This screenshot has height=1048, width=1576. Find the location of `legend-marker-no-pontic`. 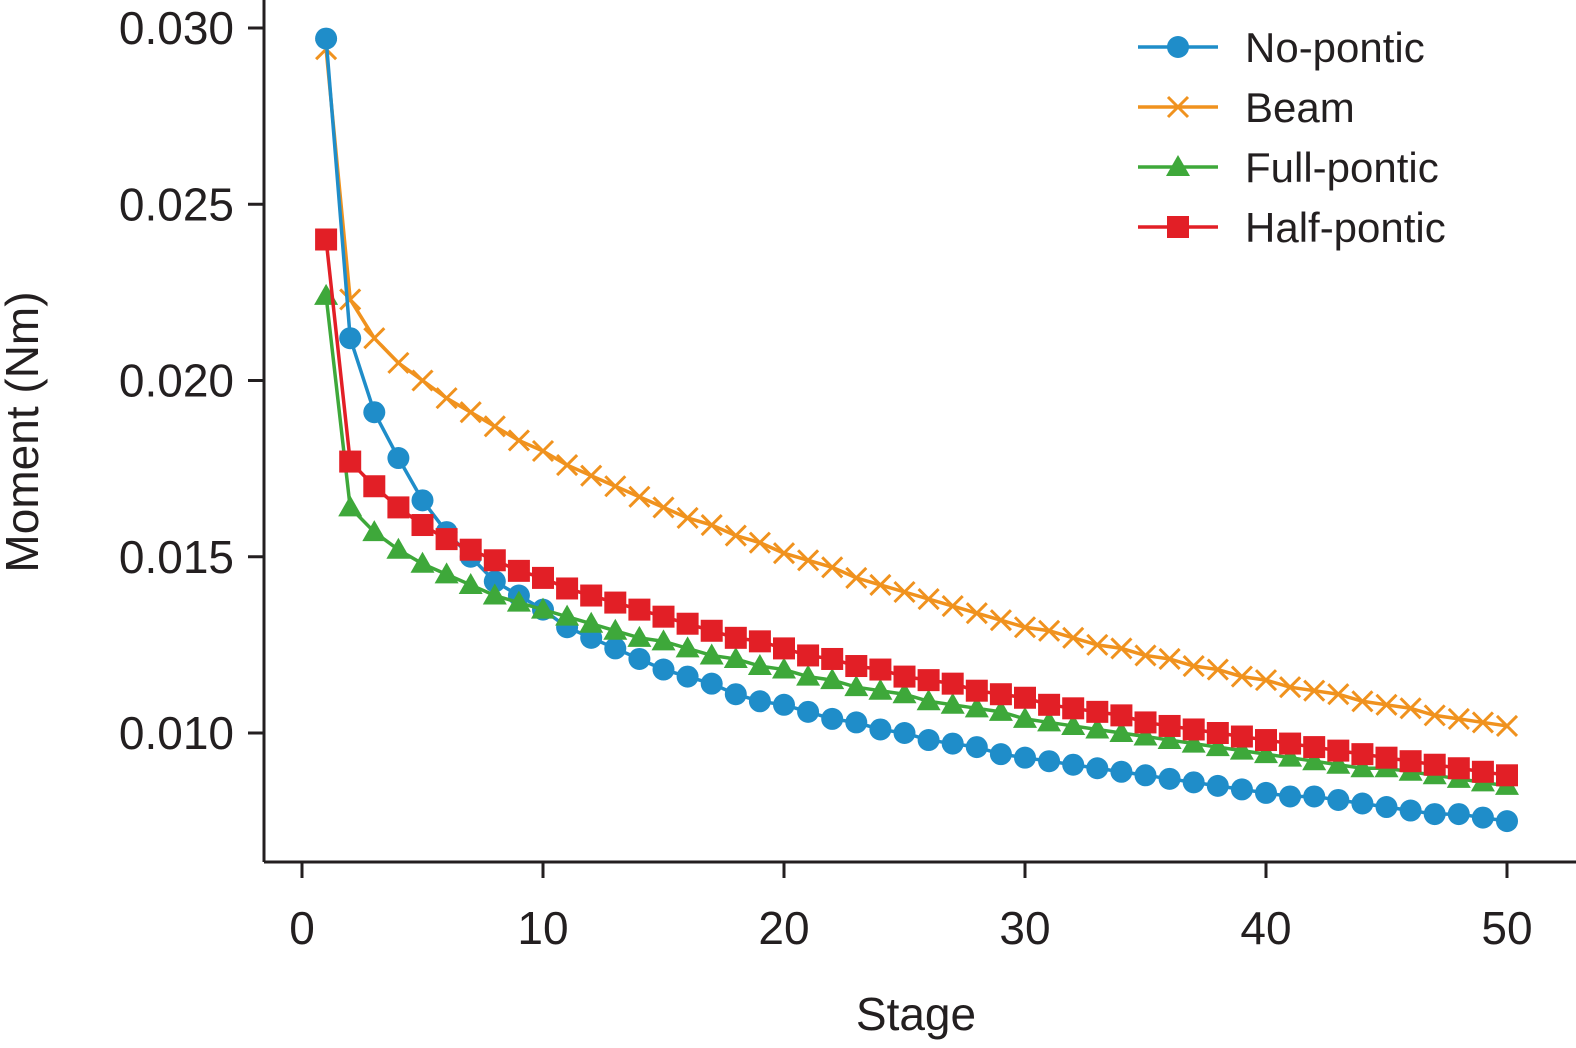

legend-marker-no-pontic is located at coordinates (1178, 47).